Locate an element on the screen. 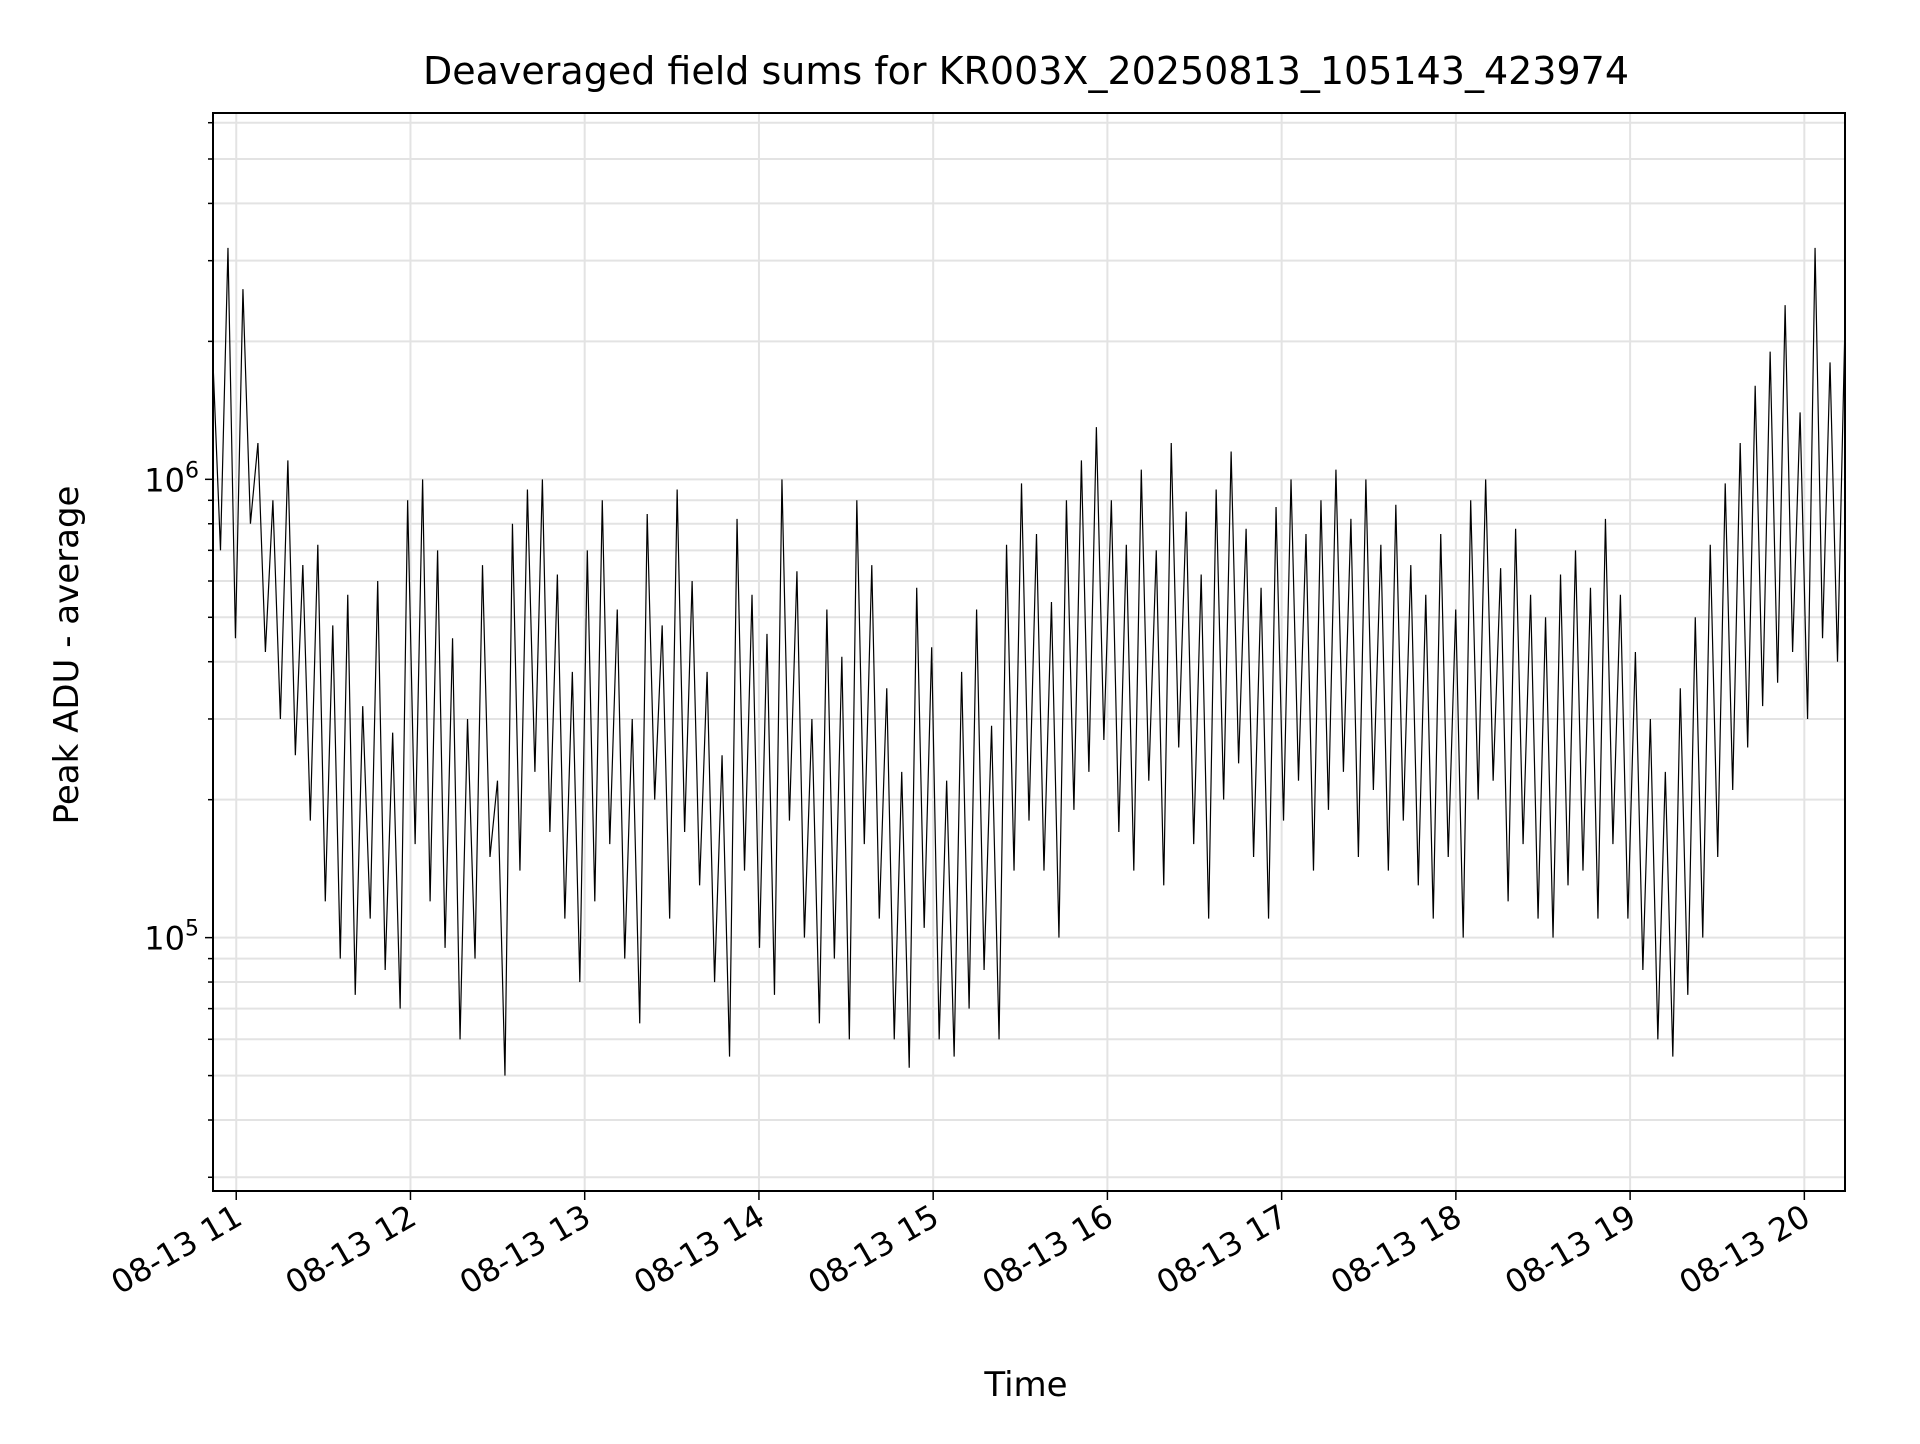 This screenshot has height=1444, width=1920. y-tick-label: 106 is located at coordinates (171, 478).